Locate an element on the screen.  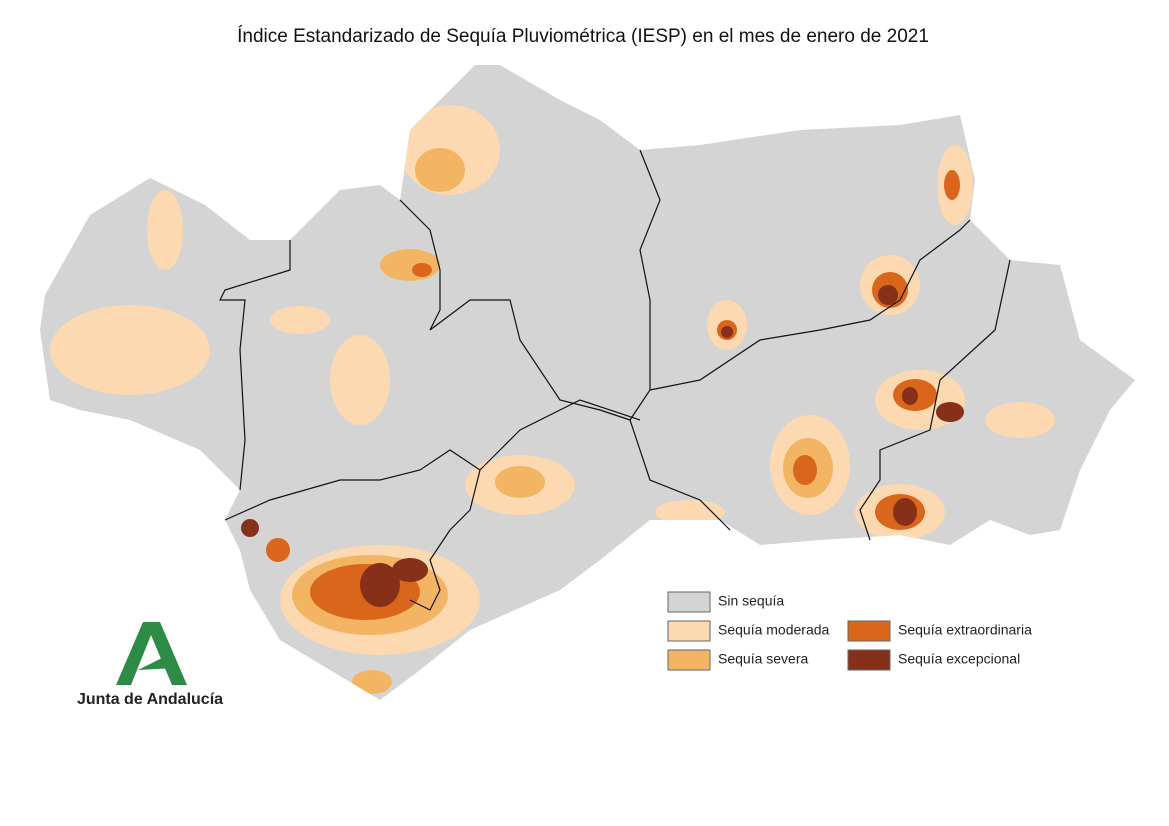
legend-label: Sequía moderada is located at coordinates (774, 630).